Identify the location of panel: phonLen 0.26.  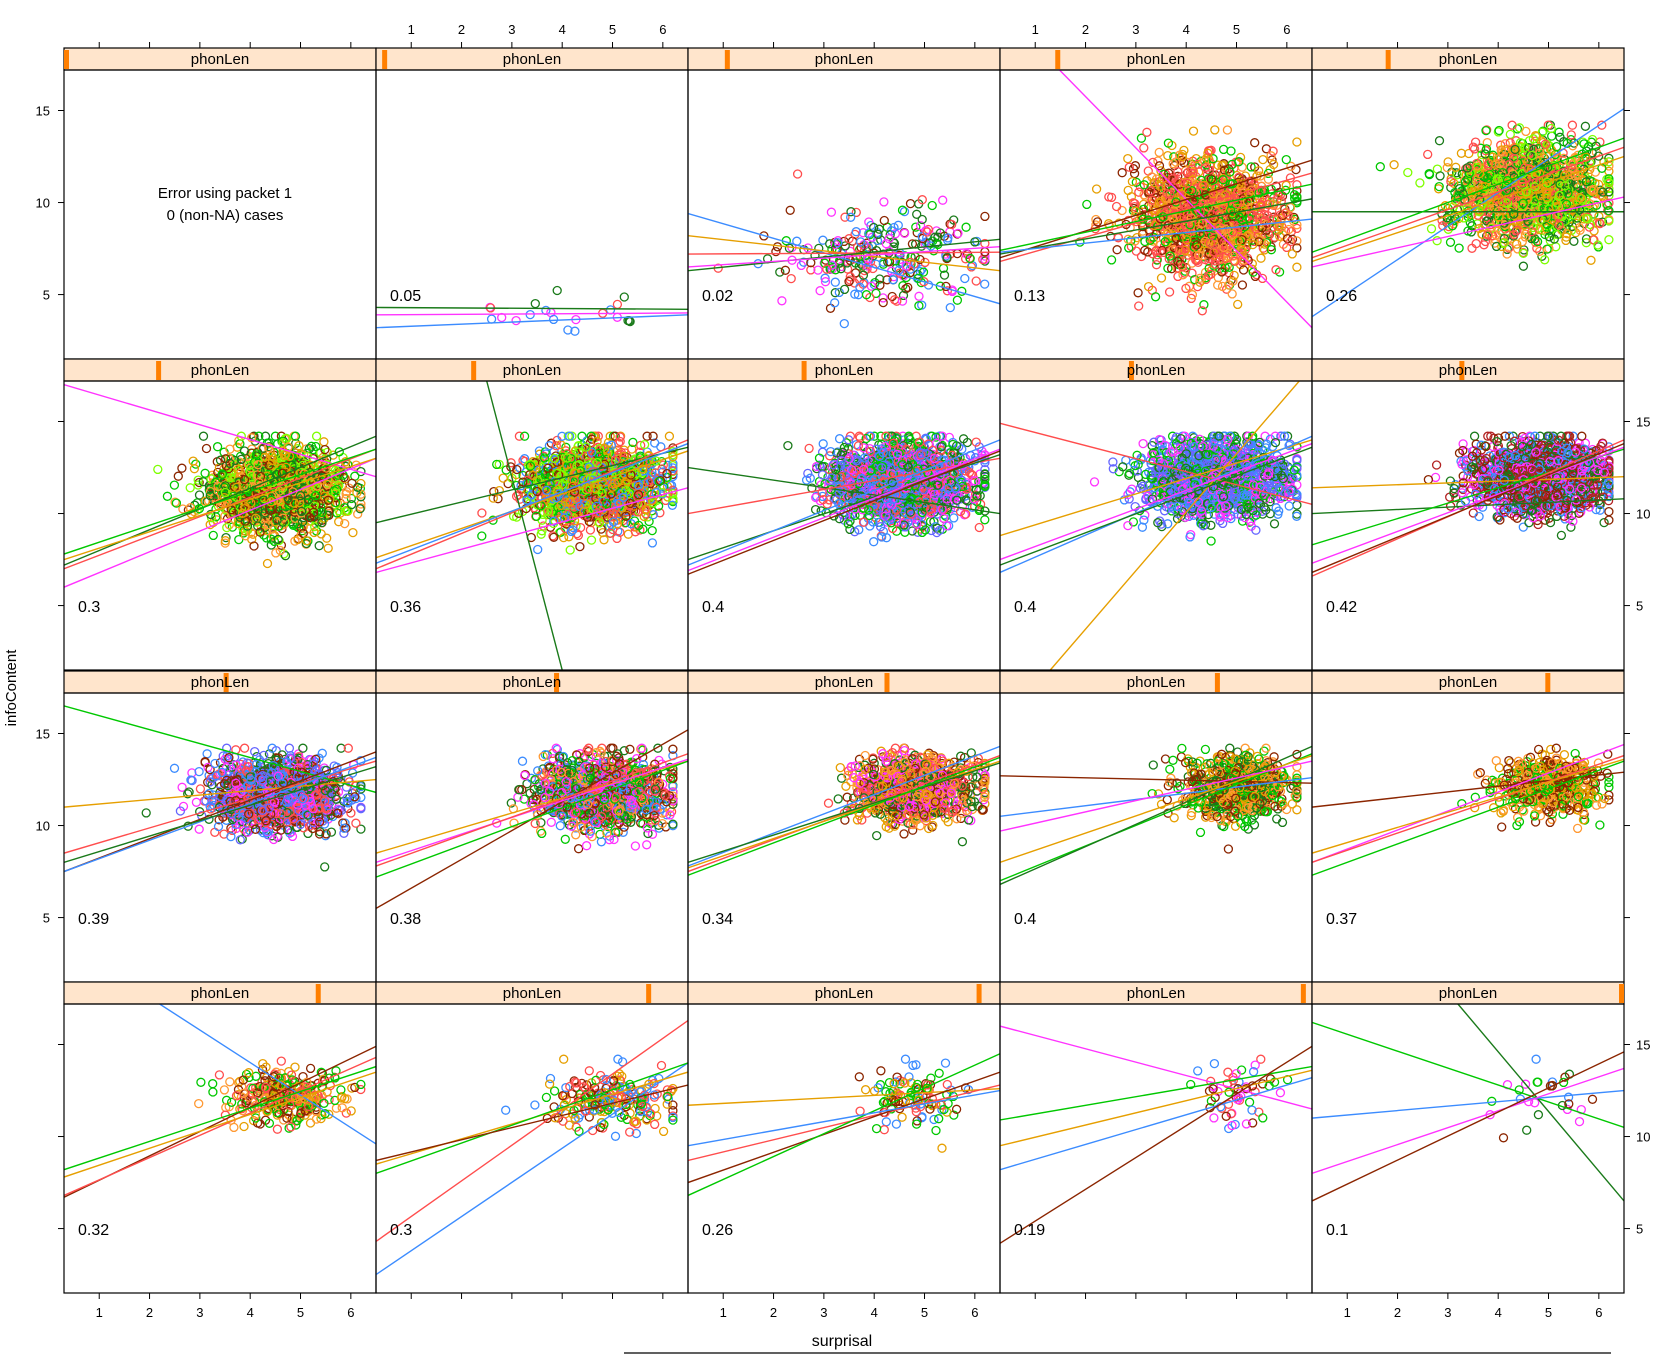
(1468, 203).